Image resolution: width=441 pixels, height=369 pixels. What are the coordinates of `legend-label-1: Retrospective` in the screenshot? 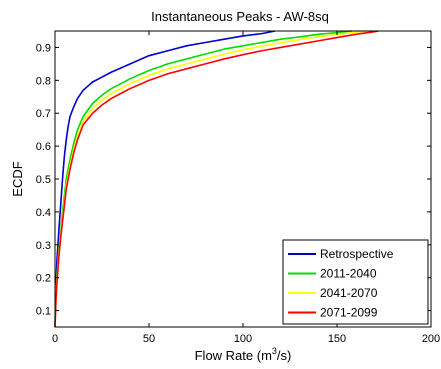 It's located at (357, 254).